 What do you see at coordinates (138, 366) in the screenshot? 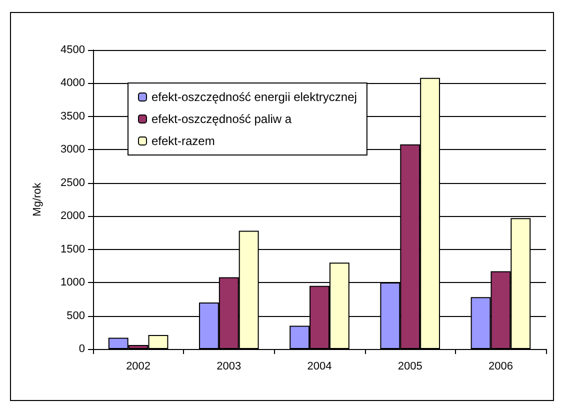
I see `x-tick-label: 2002` at bounding box center [138, 366].